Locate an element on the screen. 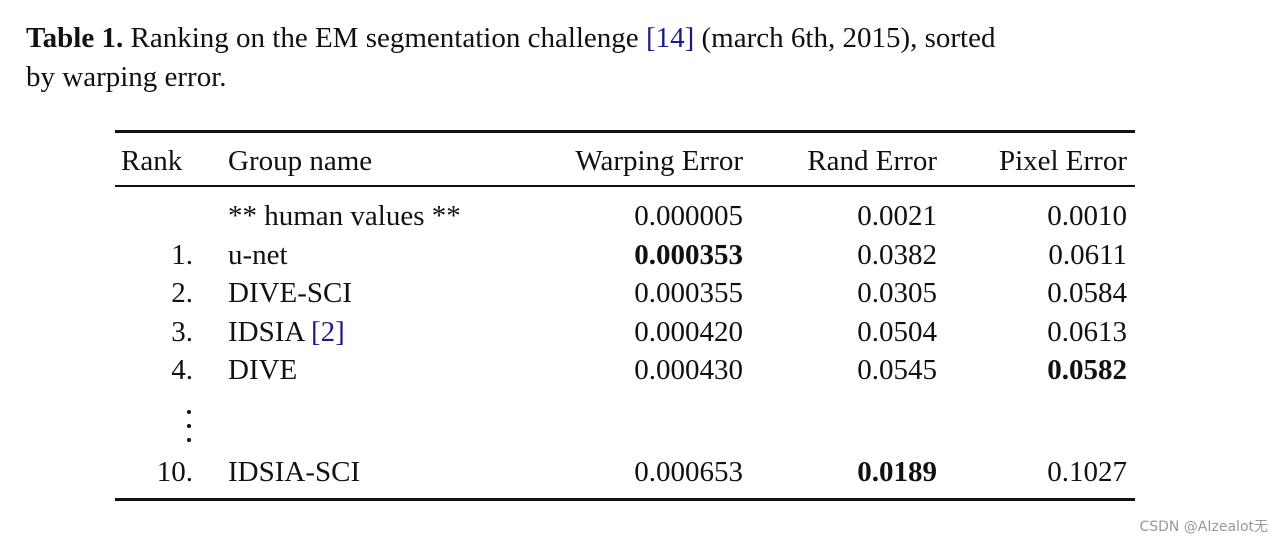 The width and height of the screenshot is (1284, 547). rank: 10. is located at coordinates (174, 472).